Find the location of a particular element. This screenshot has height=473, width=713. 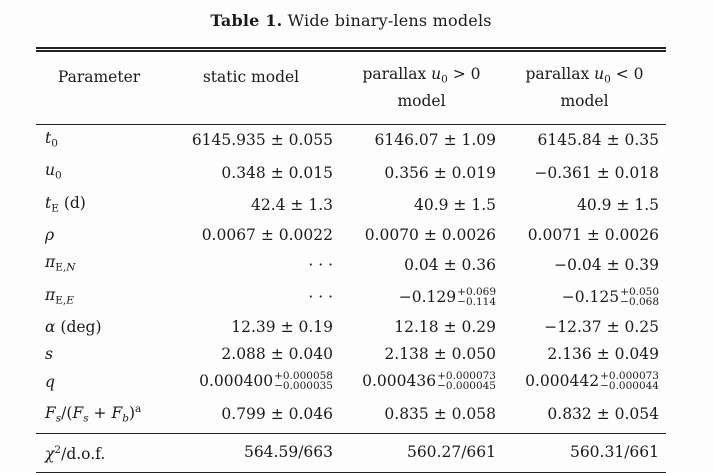

cell-rho-col3: 0.0071 ± 0.0026 is located at coordinates (593, 235).